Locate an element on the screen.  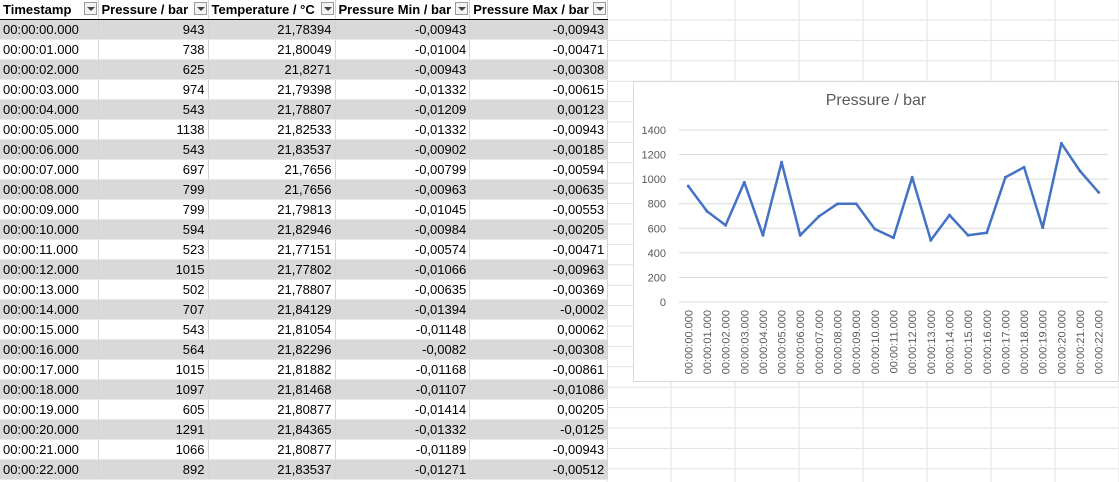
cell-timestamp: 00:00:11.000 is located at coordinates (49, 249).